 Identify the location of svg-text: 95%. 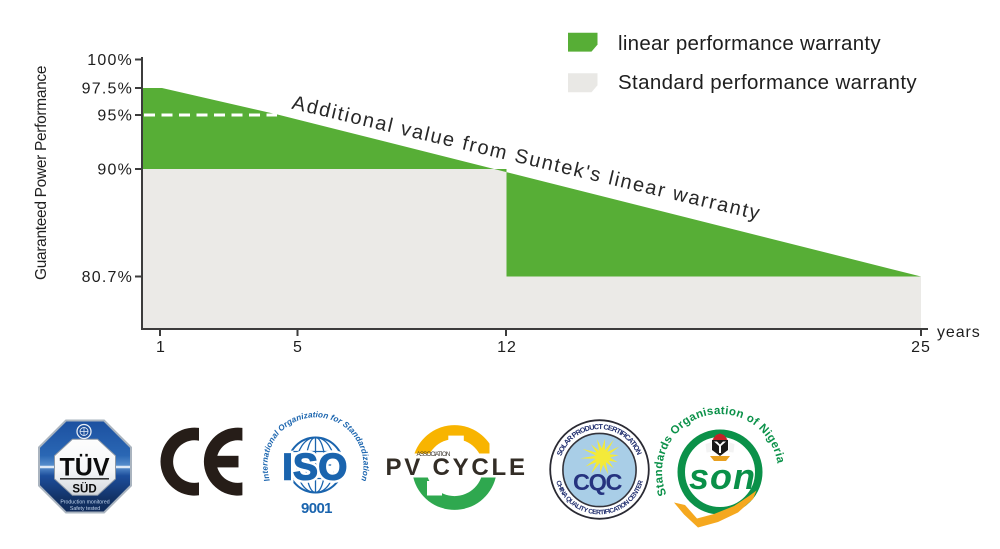
(115, 116).